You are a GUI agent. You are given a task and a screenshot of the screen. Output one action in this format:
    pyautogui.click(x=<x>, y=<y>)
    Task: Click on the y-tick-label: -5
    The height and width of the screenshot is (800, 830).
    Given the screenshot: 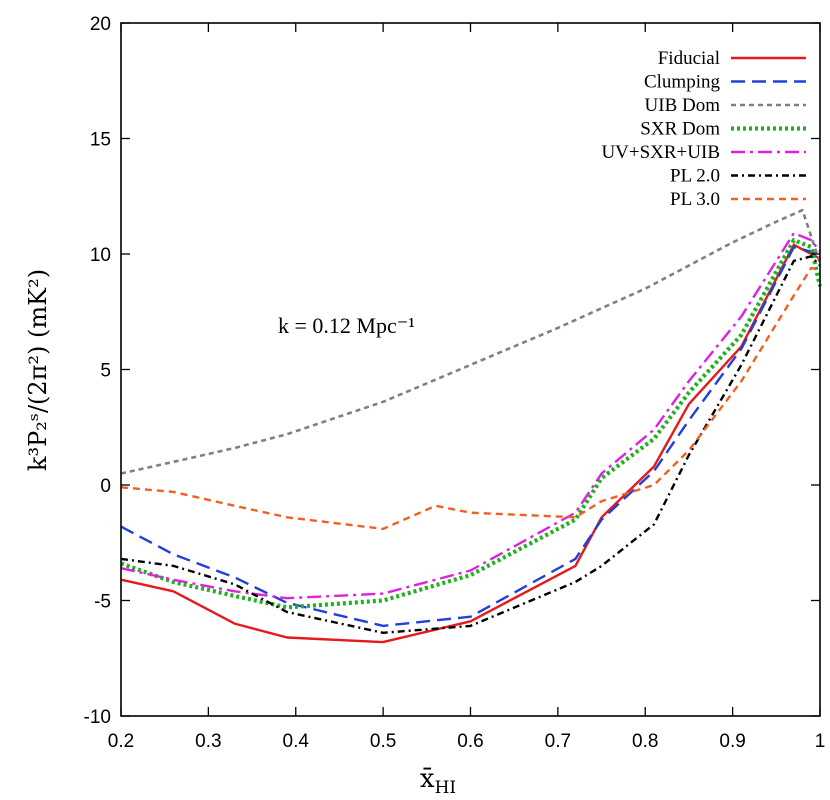 What is the action you would take?
    pyautogui.click(x=102, y=602)
    